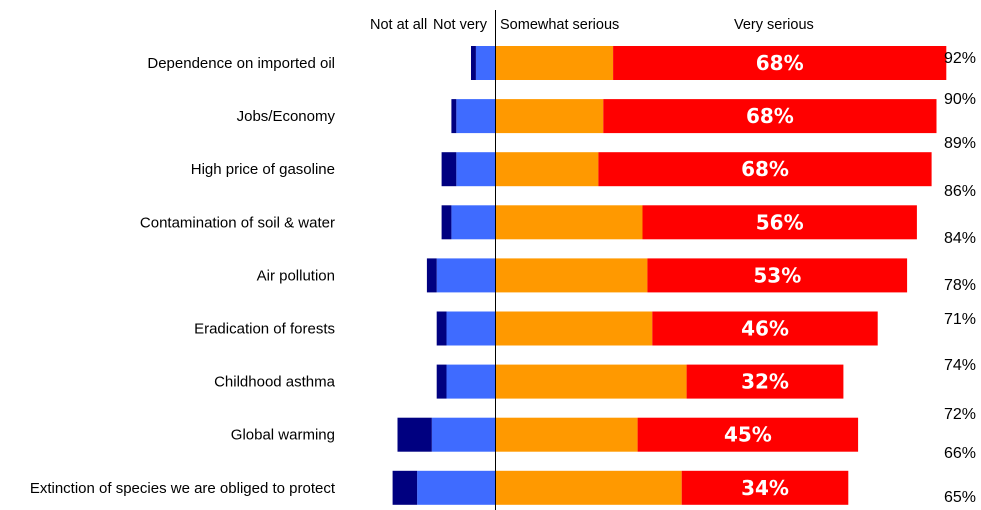  I want to click on category-label: Contamination of soil & water, so click(237, 222).